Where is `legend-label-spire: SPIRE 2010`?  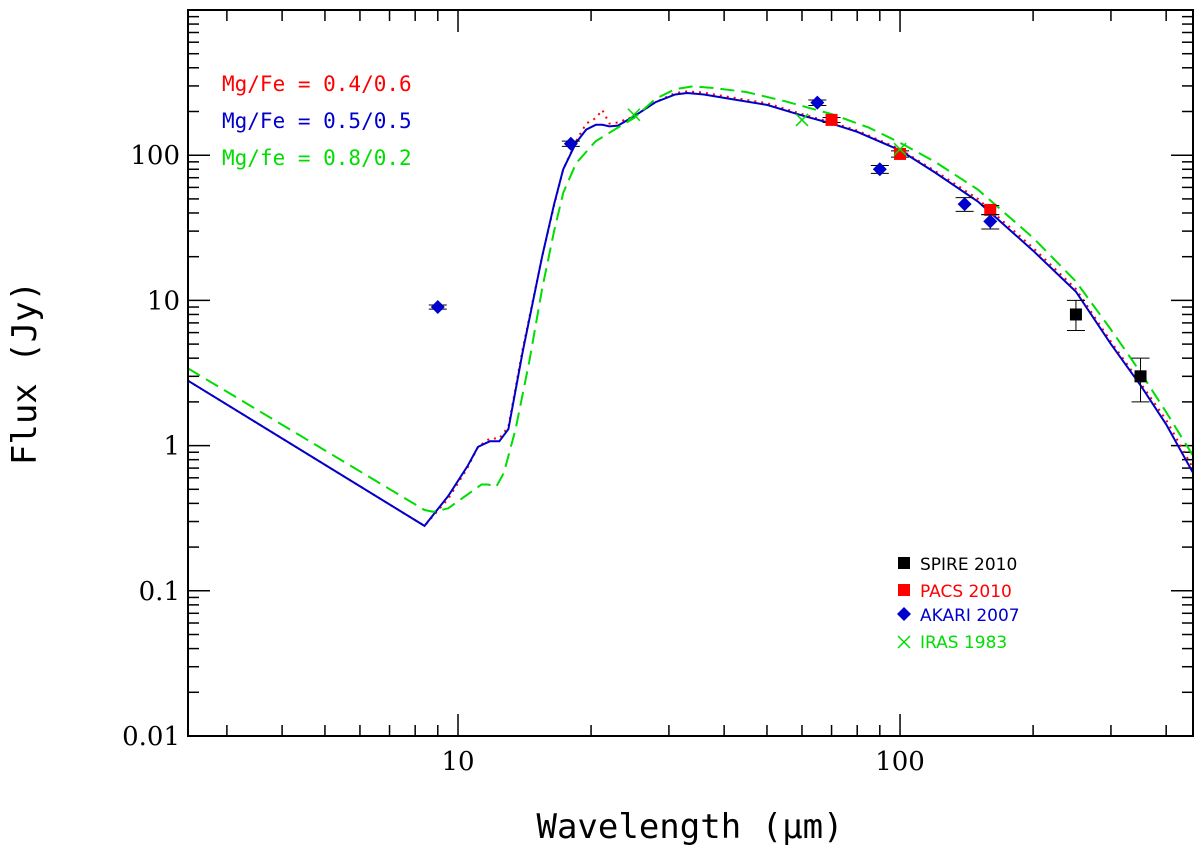 legend-label-spire: SPIRE 2010 is located at coordinates (968, 565).